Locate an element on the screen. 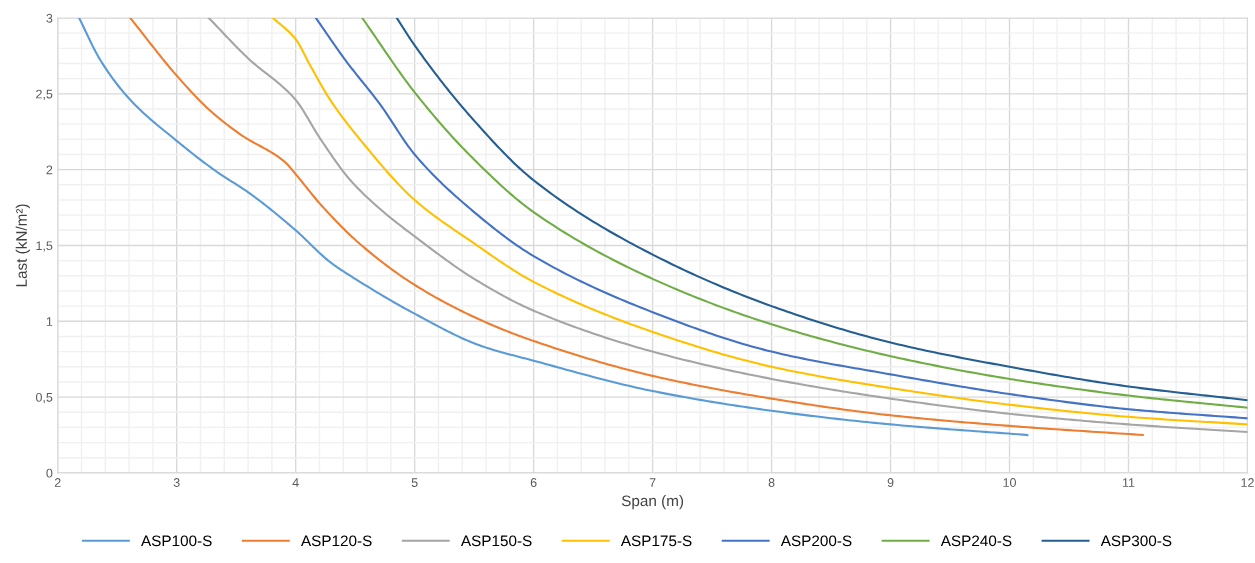 This screenshot has height=563, width=1255. y-tick-label: 2,5 is located at coordinates (44, 94).